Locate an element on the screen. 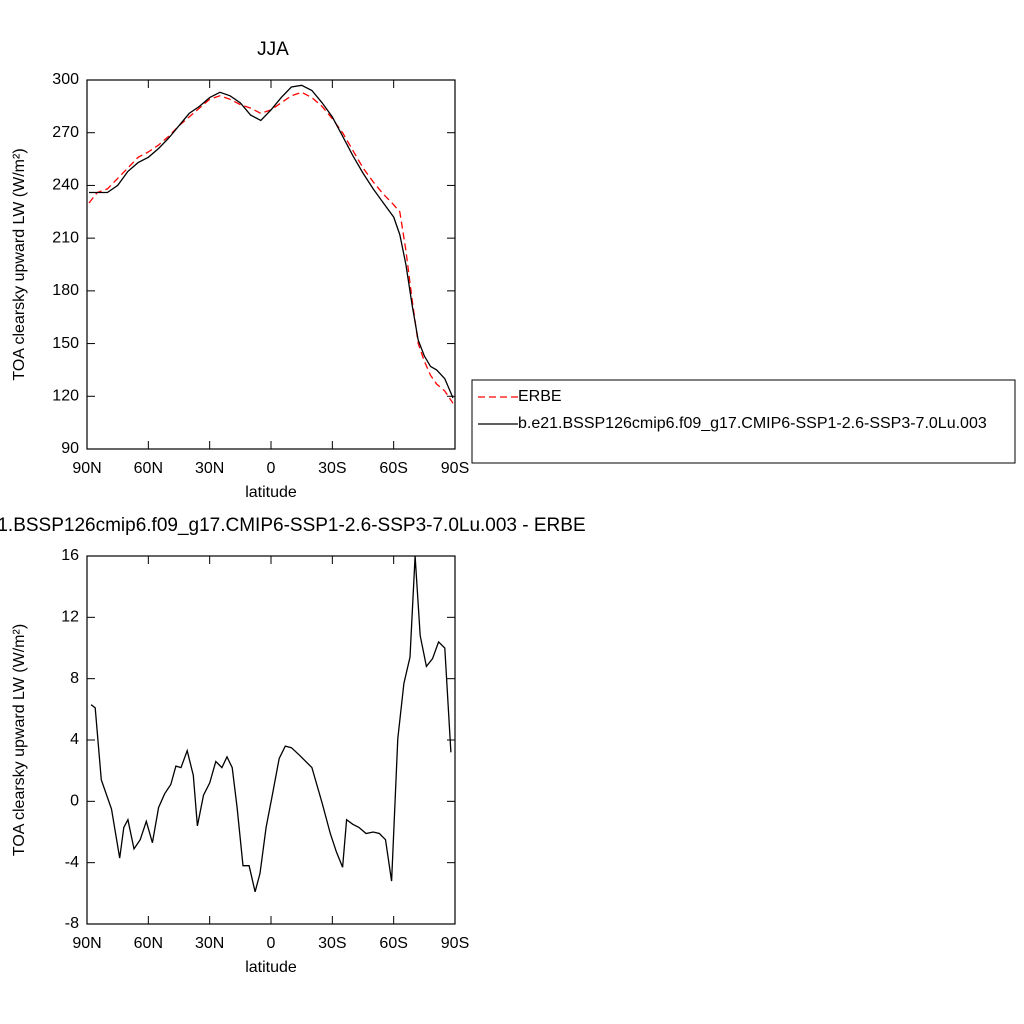 This screenshot has height=1024, width=1024. chart-title: JJA is located at coordinates (273, 49).